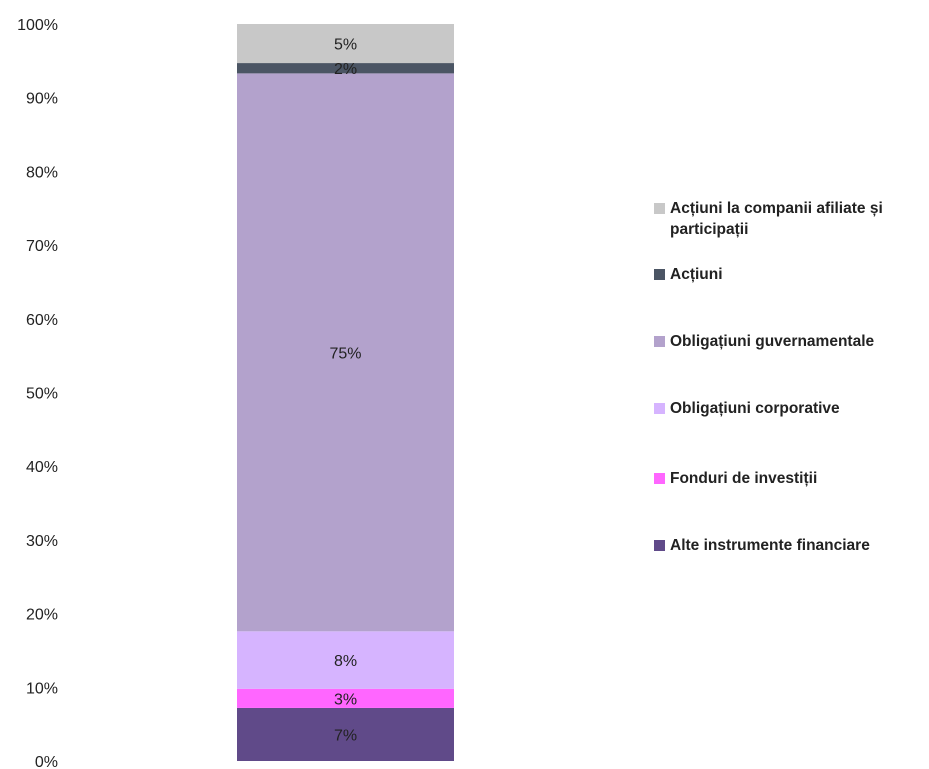 This screenshot has width=929, height=769. Describe the element at coordinates (42, 246) in the screenshot. I see `y-tick-label: 70%` at that location.